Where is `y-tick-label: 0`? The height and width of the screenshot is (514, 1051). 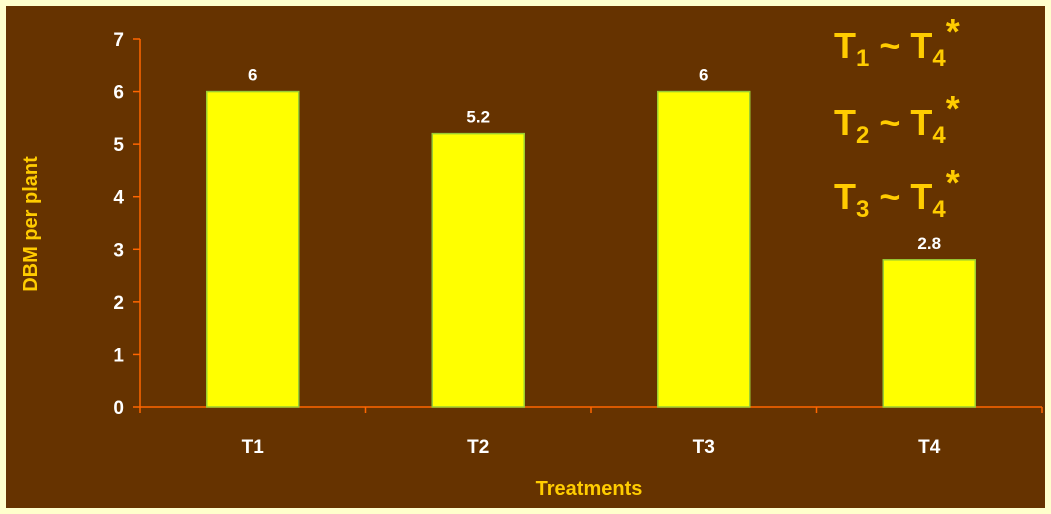 y-tick-label: 0 is located at coordinates (118, 408).